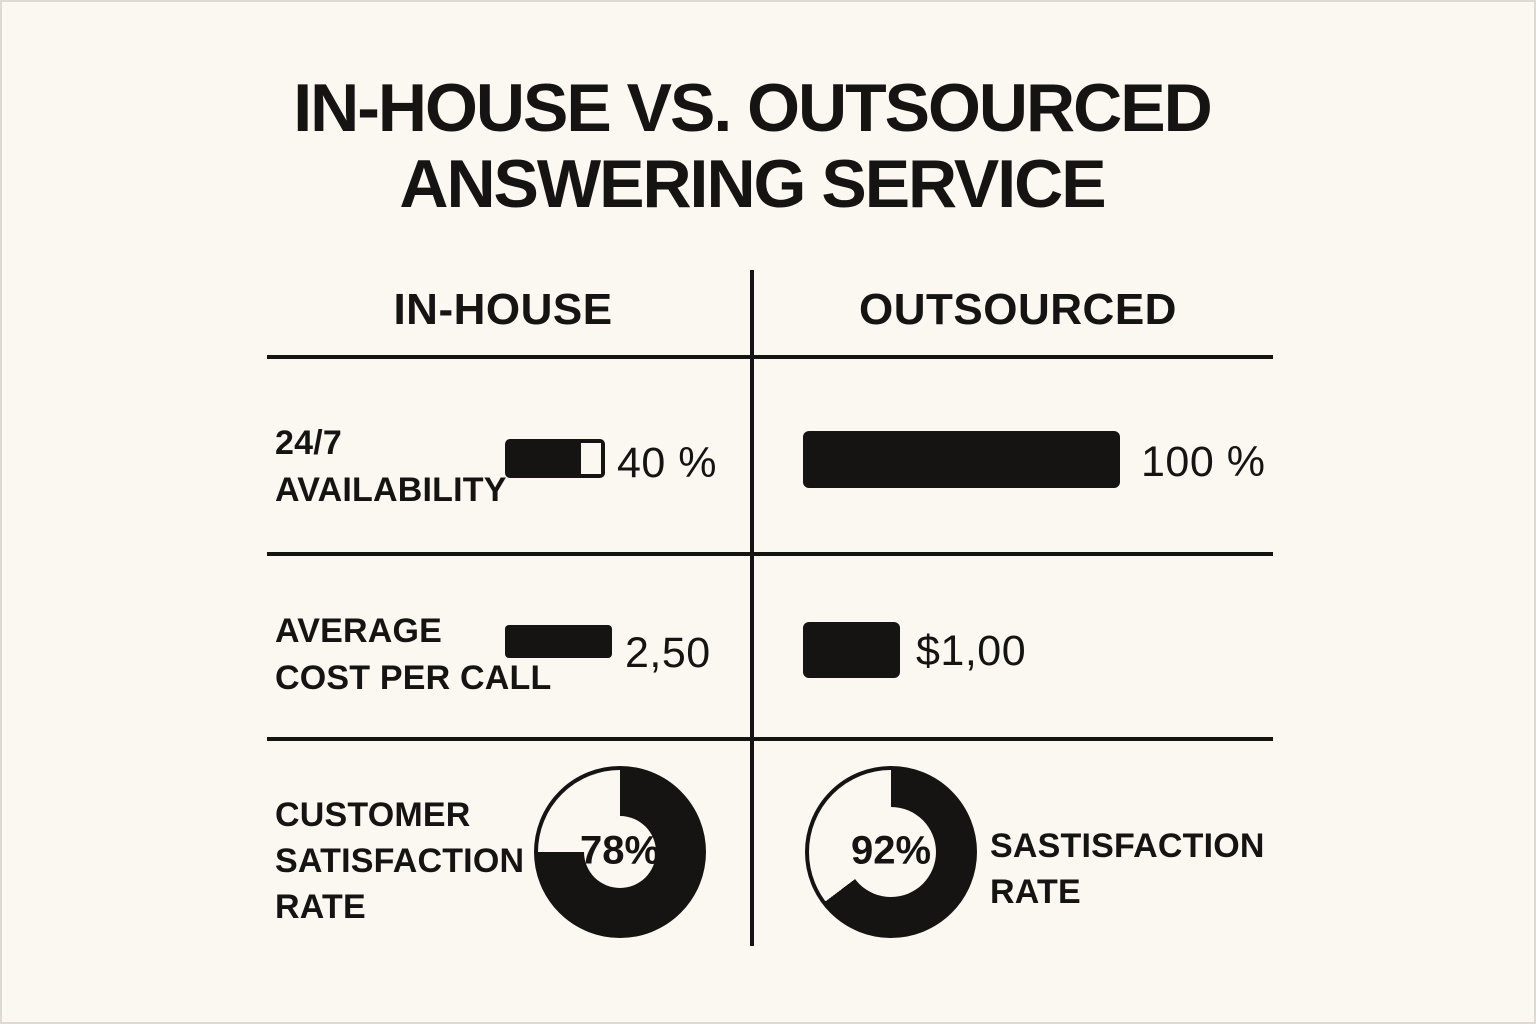 Image resolution: width=1536 pixels, height=1024 pixels. What do you see at coordinates (770, 739) in the screenshot?
I see `row-divider-cost-satisfaction` at bounding box center [770, 739].